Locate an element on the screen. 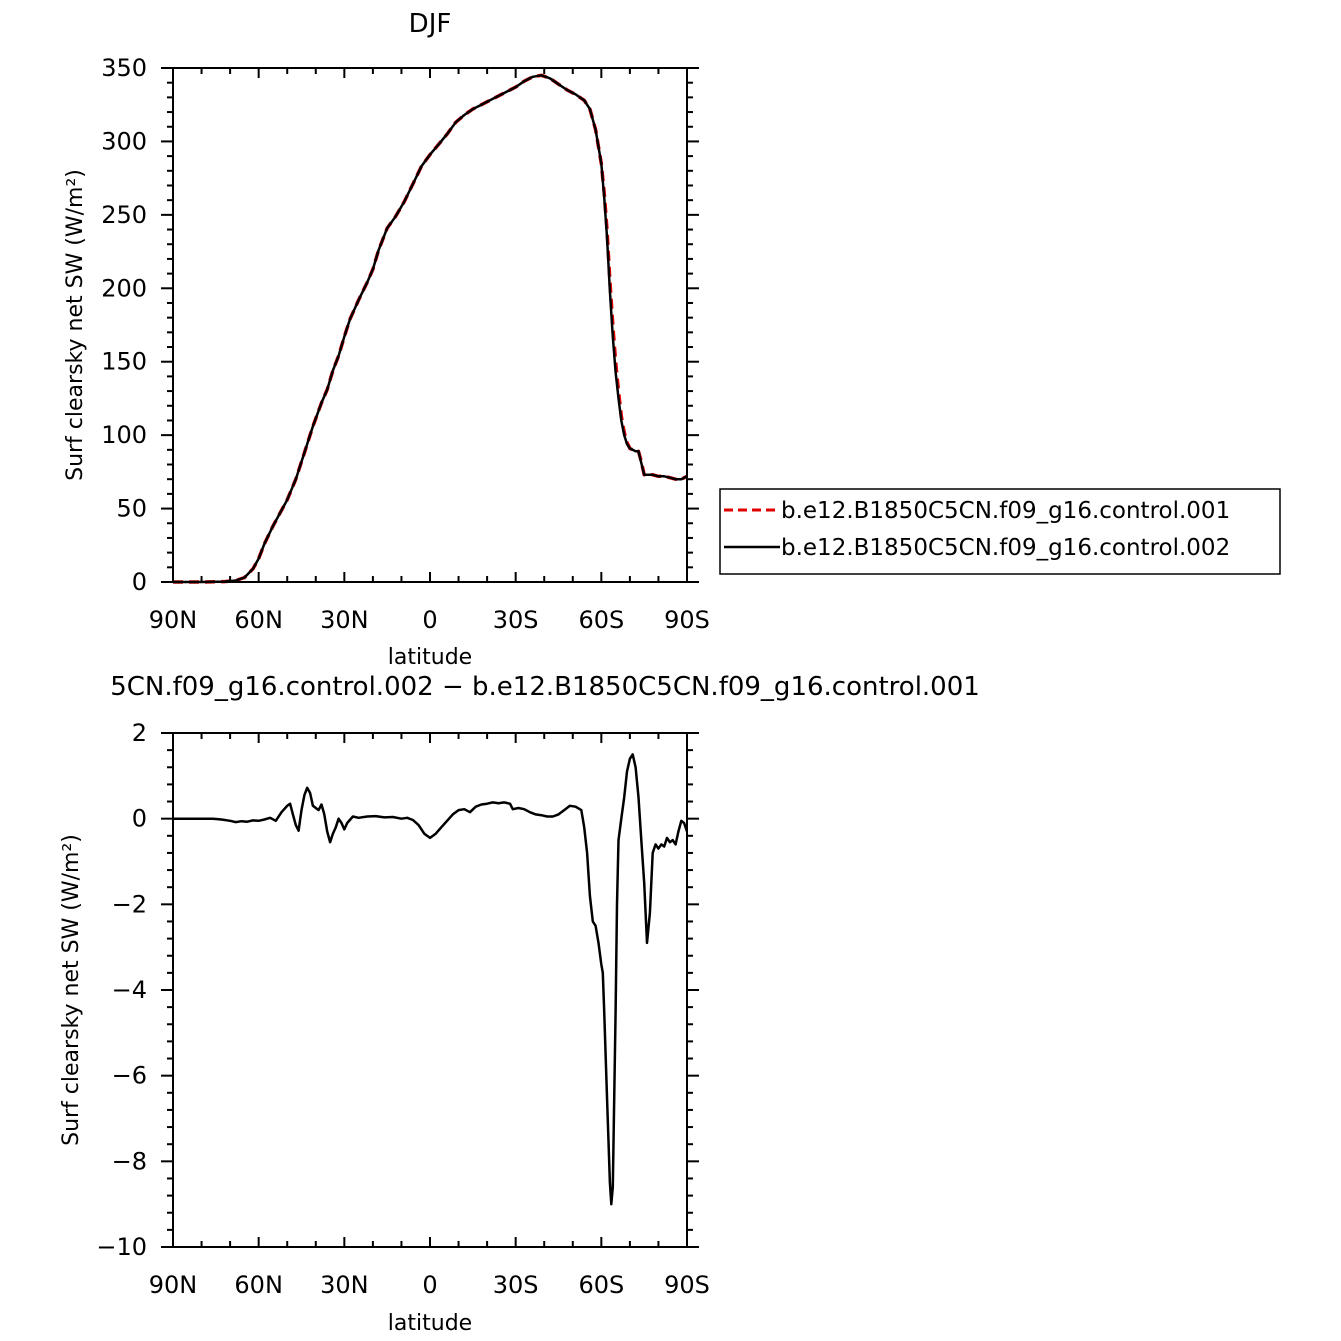 The height and width of the screenshot is (1341, 1341). y-tick-label: 150 is located at coordinates (124, 362).